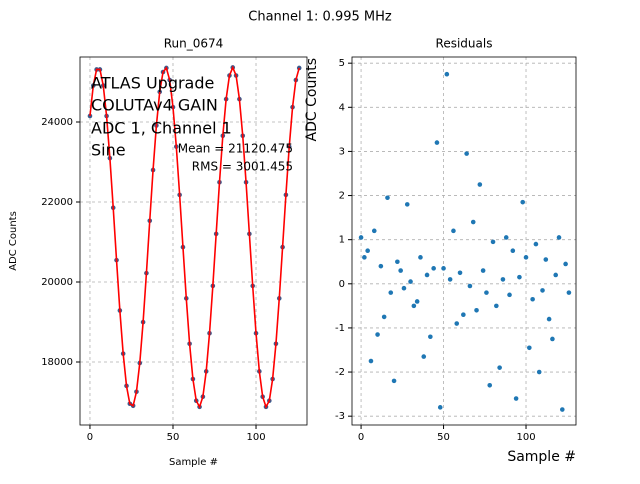 This screenshot has width=640, height=484. Describe the element at coordinates (464, 44) in the screenshot. I see `axes-title: Residuals` at that location.